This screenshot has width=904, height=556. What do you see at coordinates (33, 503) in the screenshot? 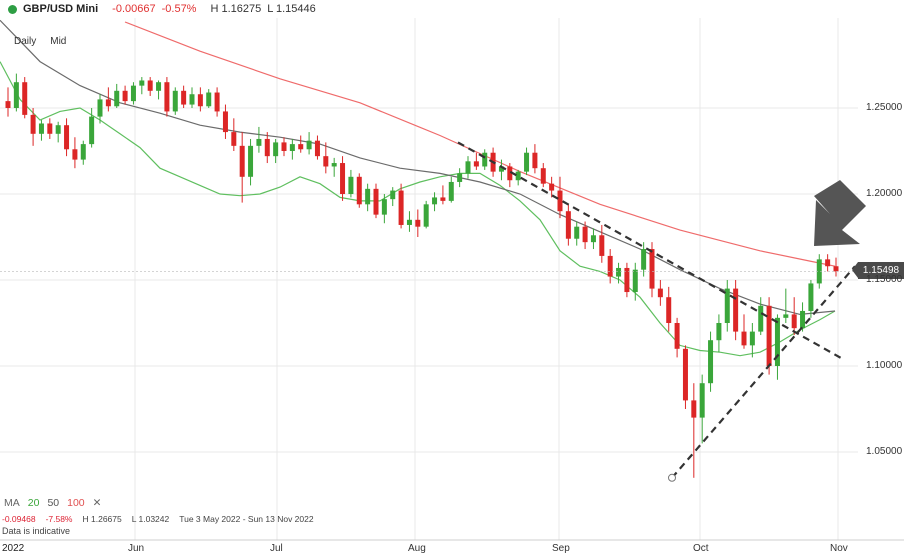
I see `ma20-label: 20` at bounding box center [33, 503].